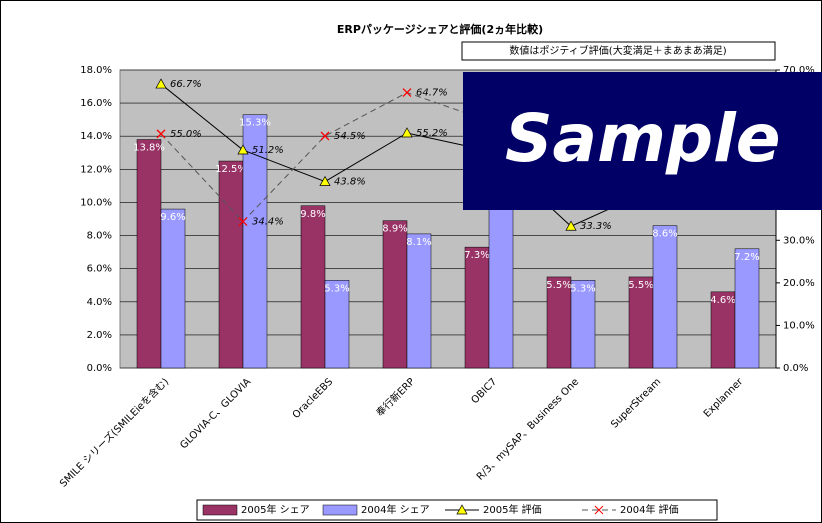 This screenshot has width=822, height=523. What do you see at coordinates (99, 302) in the screenshot?
I see `y-tick-label: 4.0%` at bounding box center [99, 302].